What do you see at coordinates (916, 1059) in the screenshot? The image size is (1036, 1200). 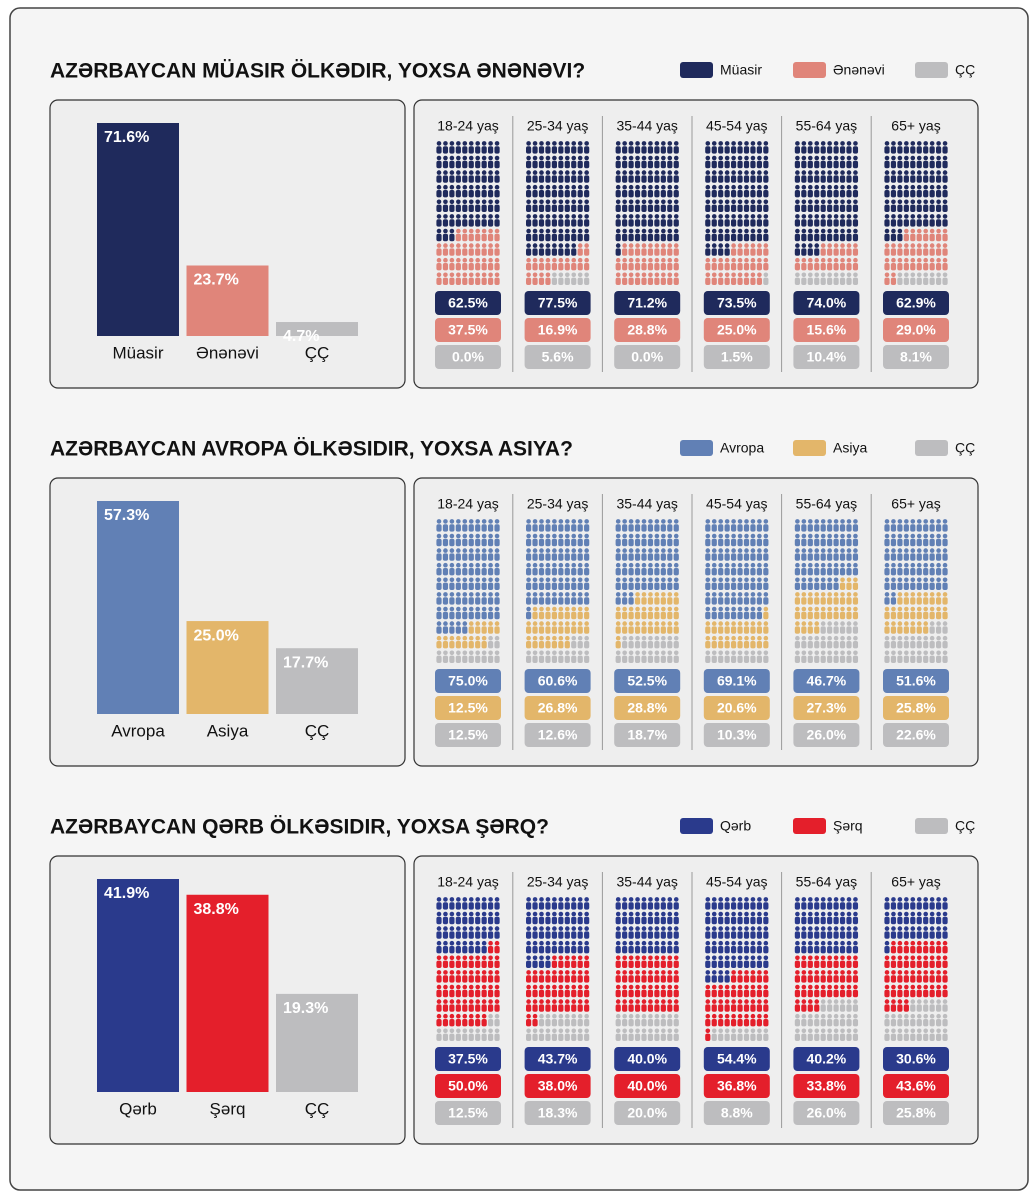 I see `value-label: 30.6%` at bounding box center [916, 1059].